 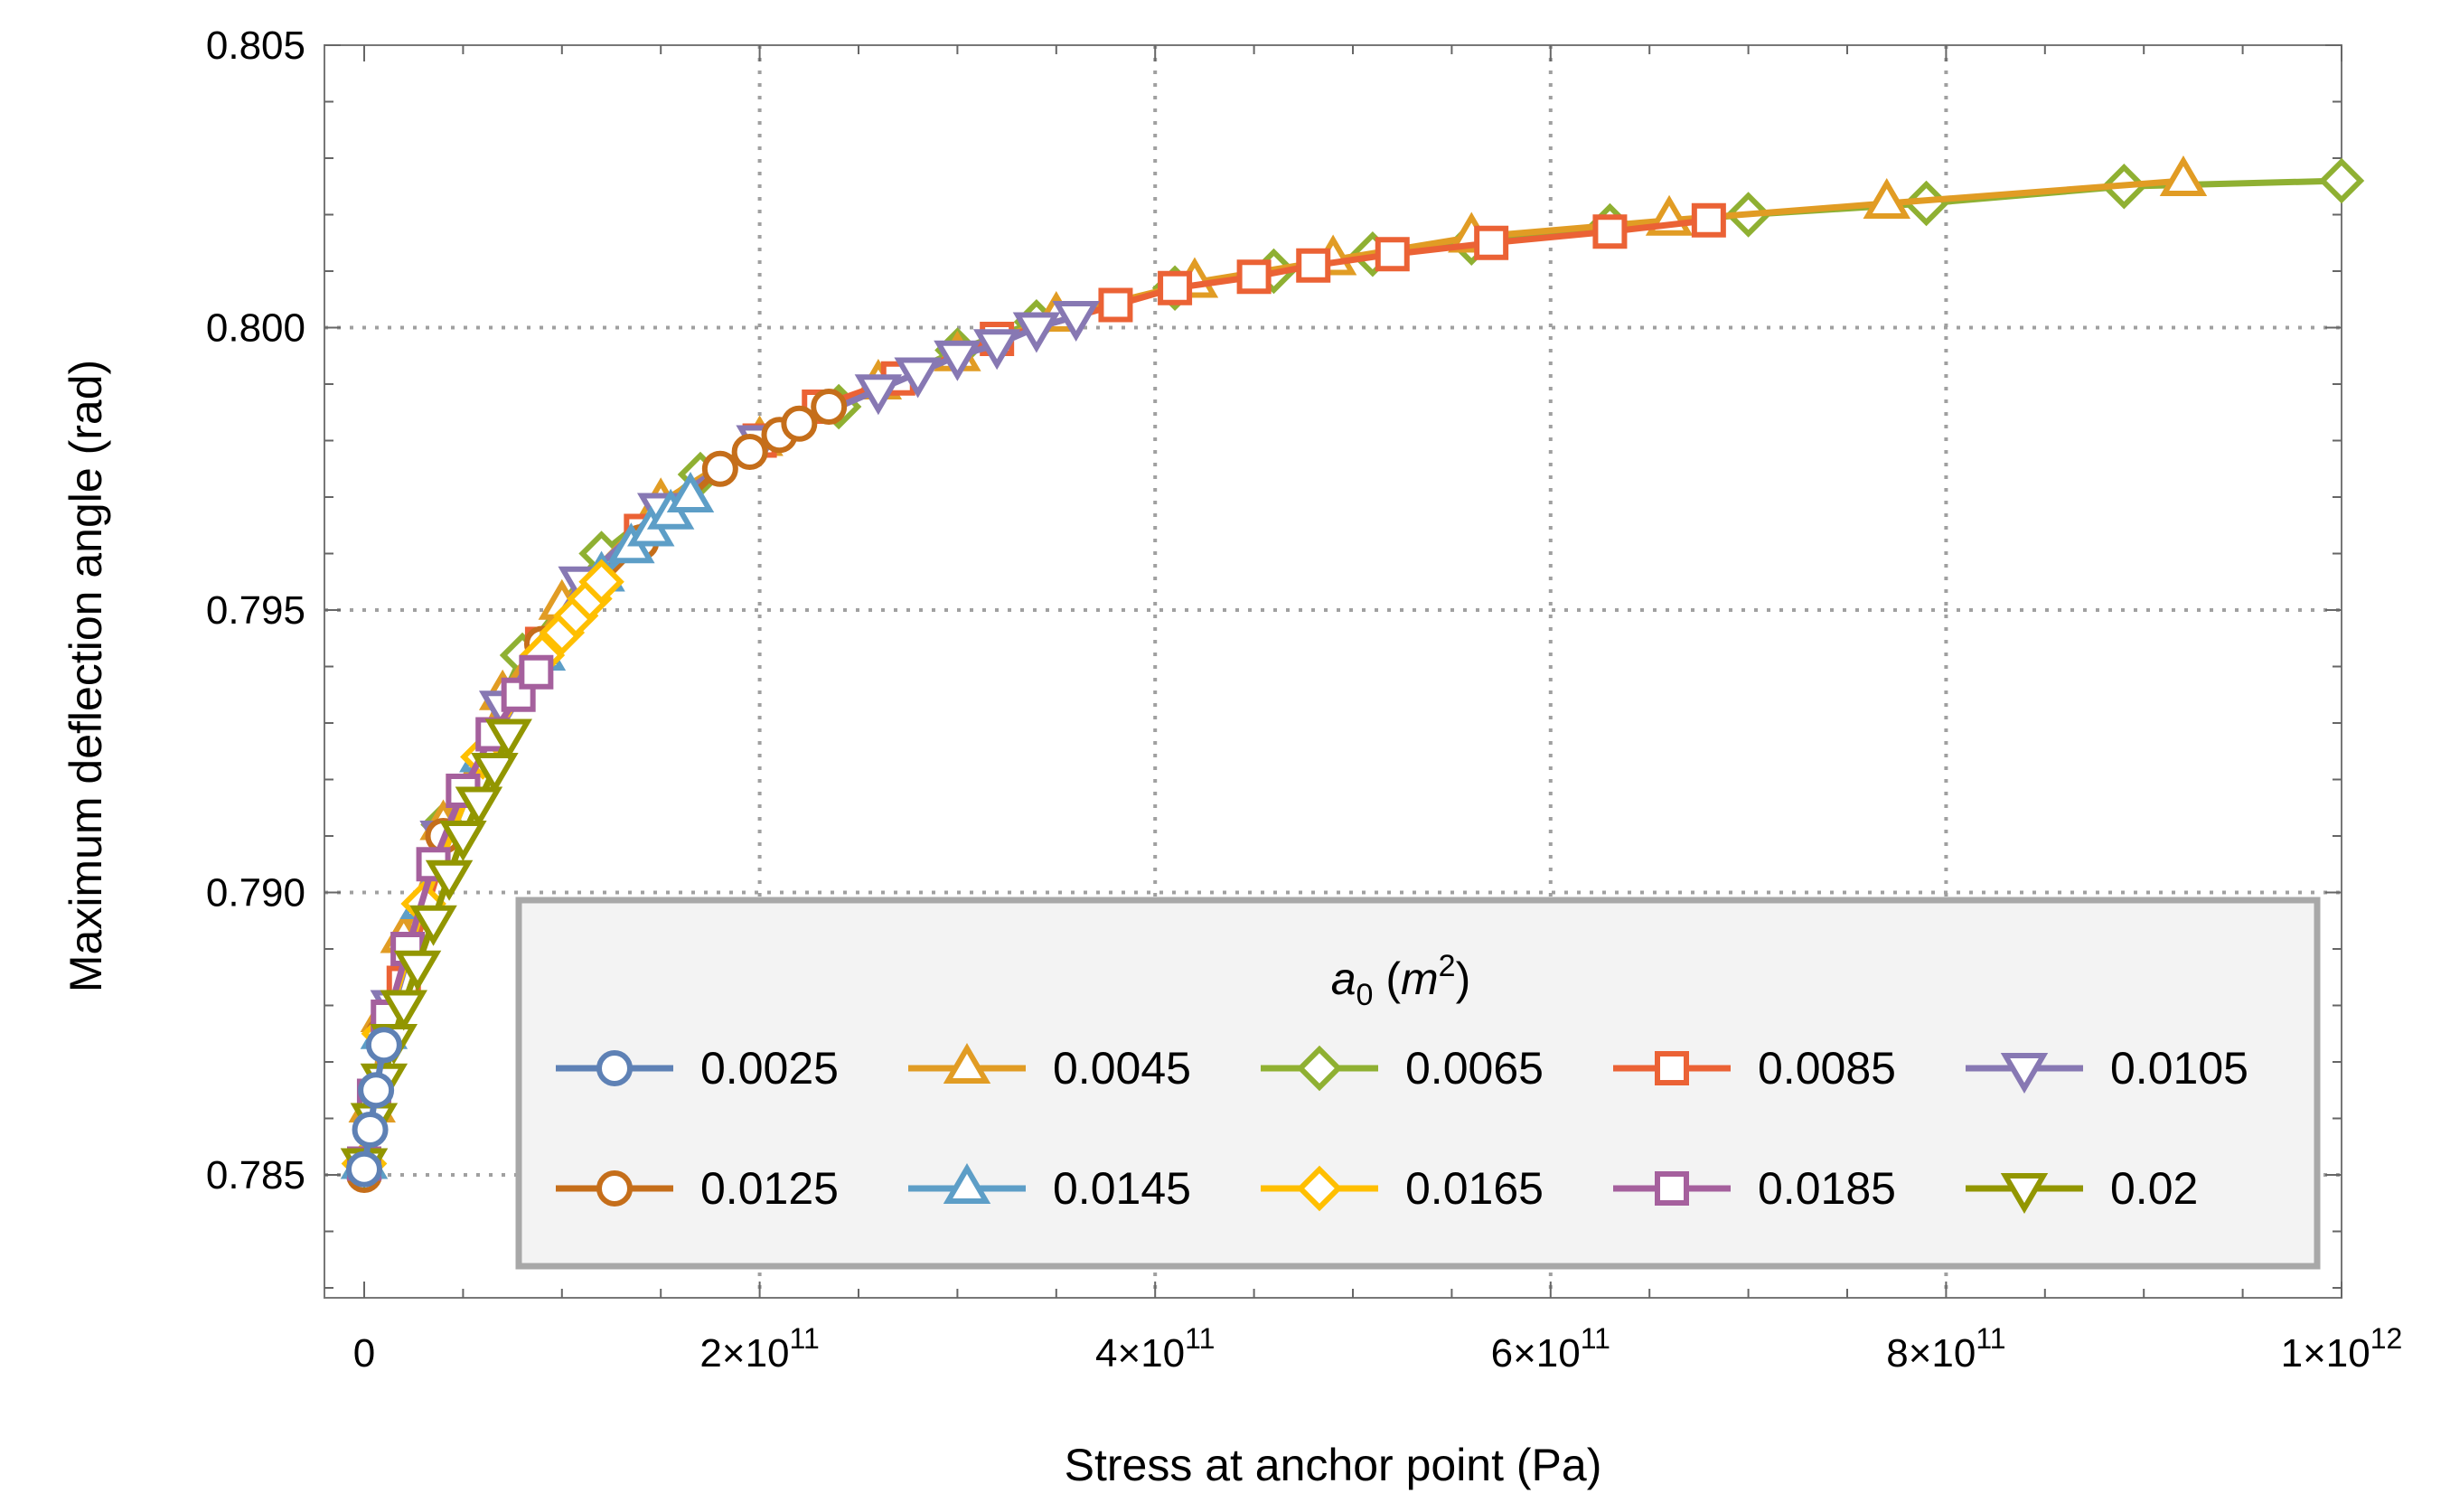 I want to click on legend-item: 0.0065, so click(x=1402, y=1068).